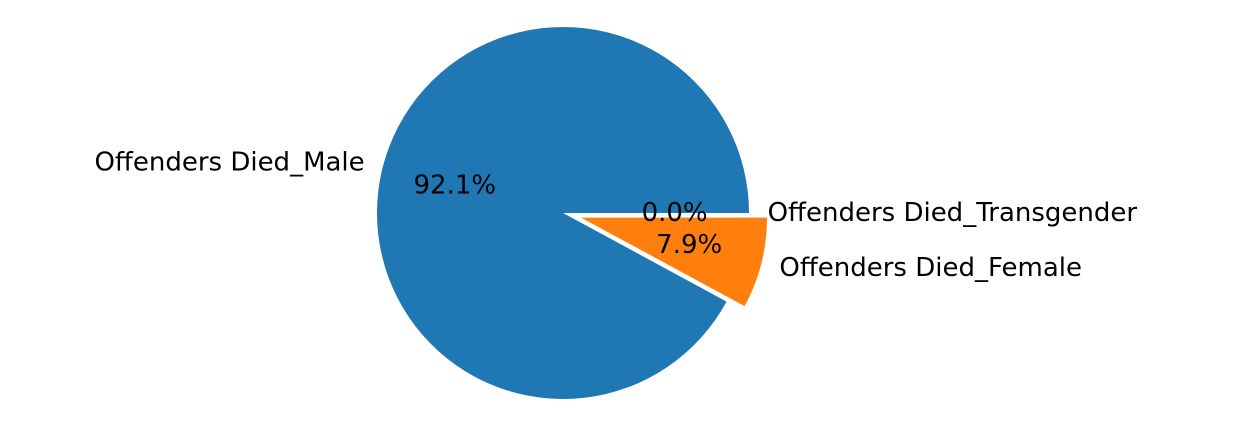  What do you see at coordinates (229, 163) in the screenshot?
I see `slice-label-2: Offenders Died_Male` at bounding box center [229, 163].